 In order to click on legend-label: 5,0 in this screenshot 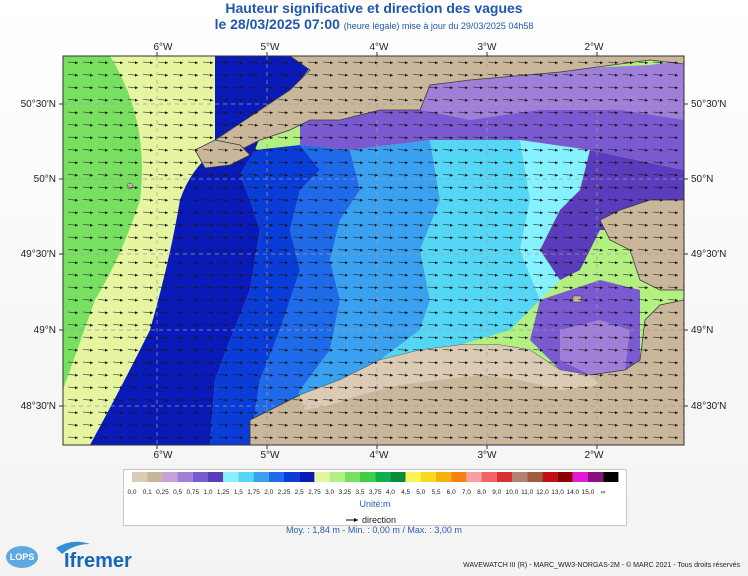, I will do `click(420, 492)`.